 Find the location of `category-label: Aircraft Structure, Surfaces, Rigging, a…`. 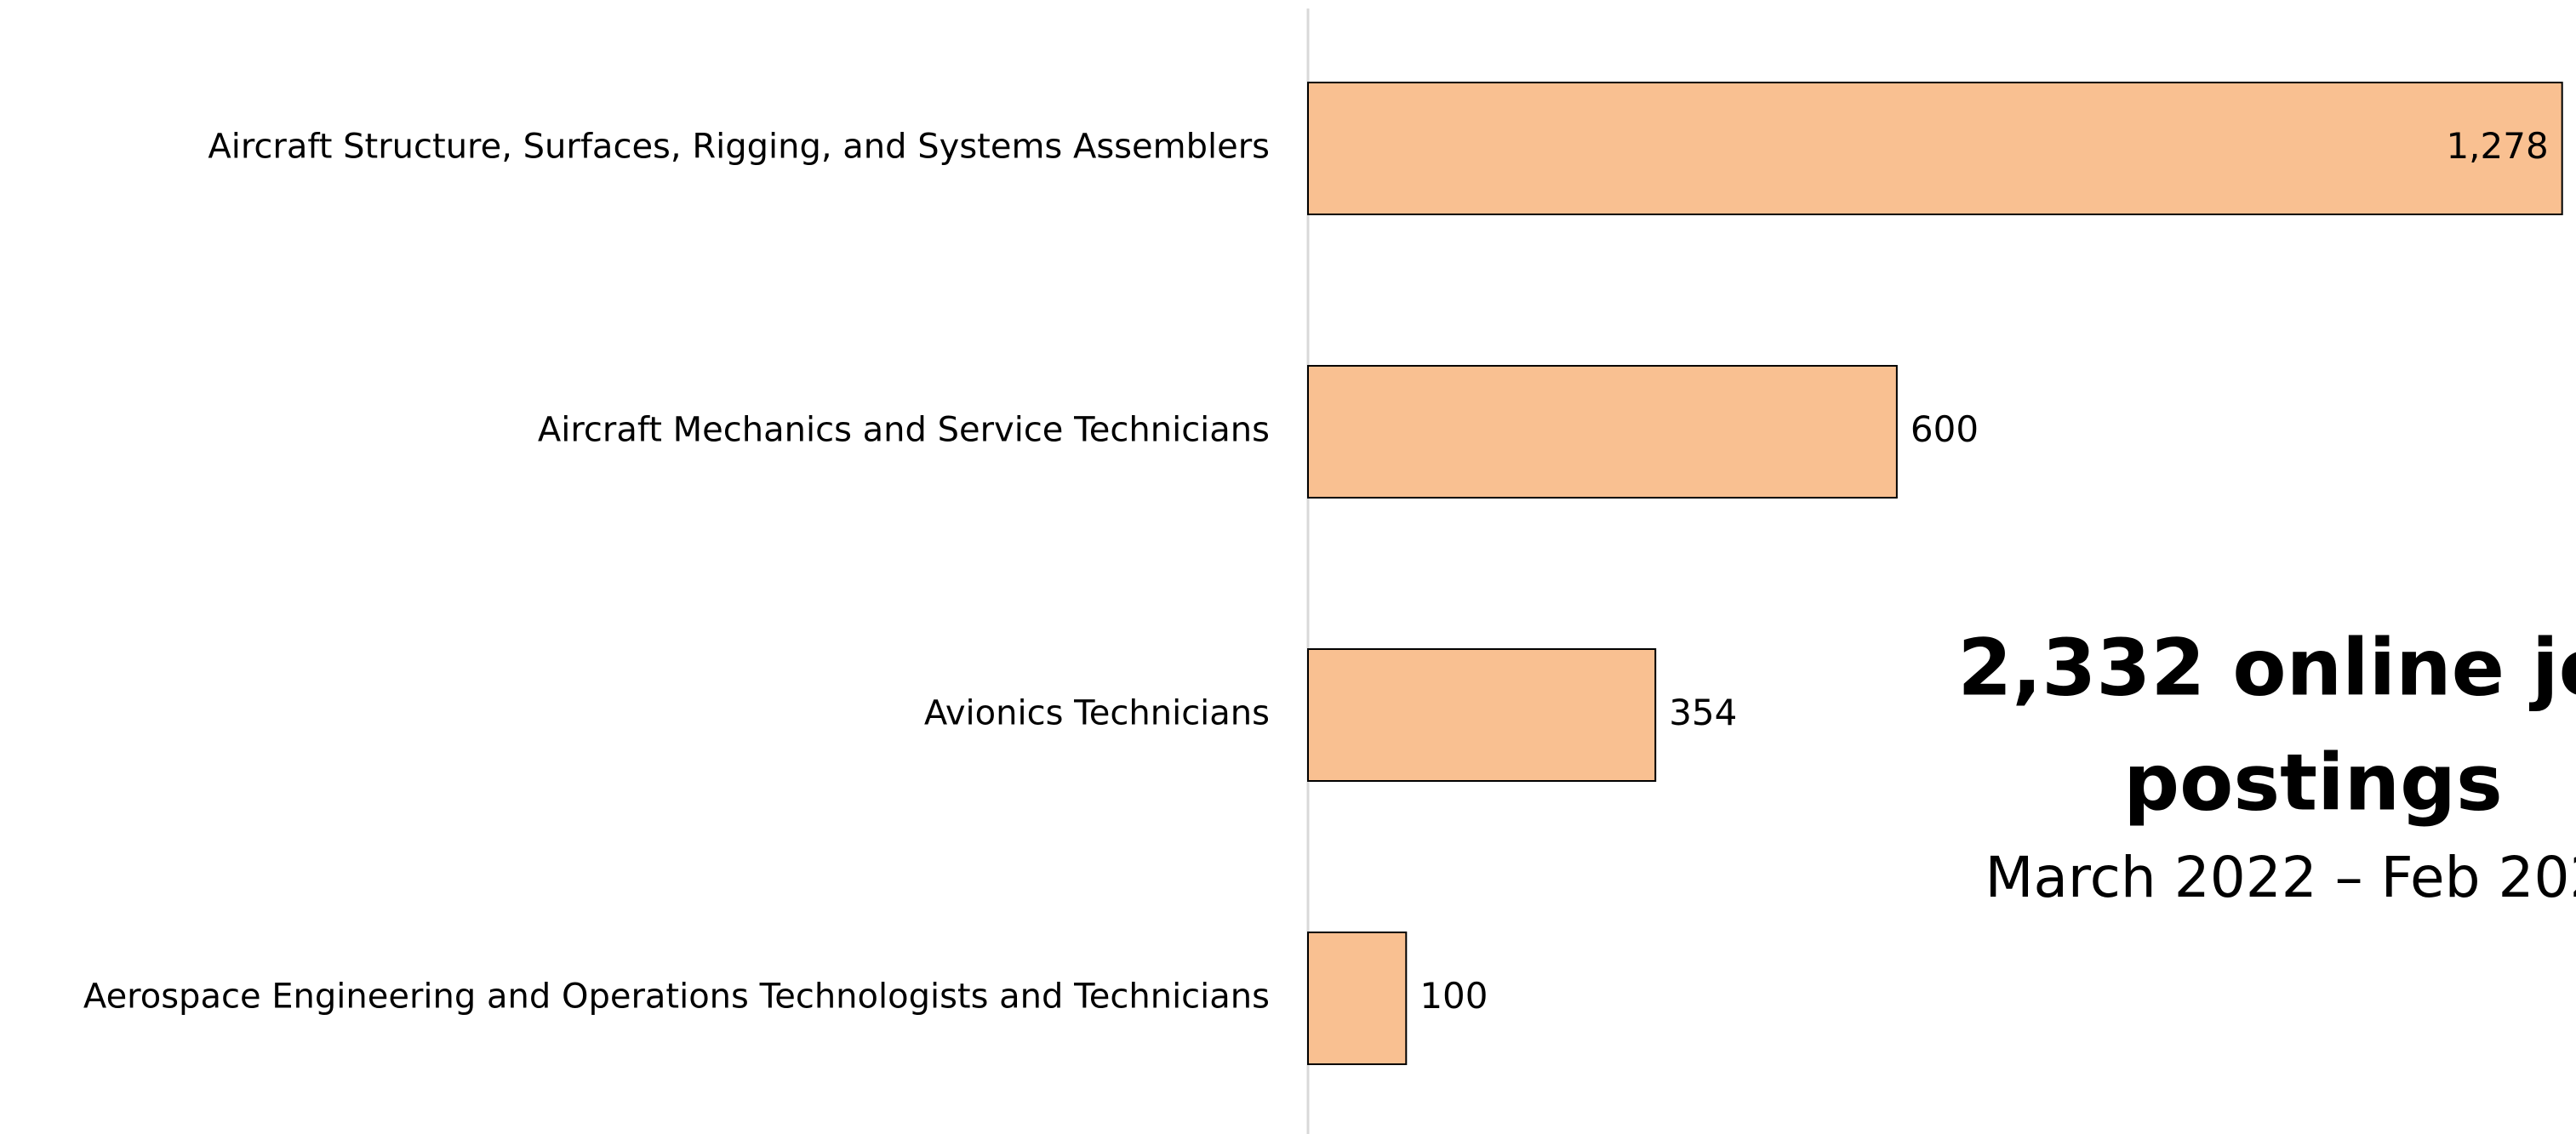

category-label: Aircraft Structure, Surfaces, Rigging, a… is located at coordinates (739, 147).